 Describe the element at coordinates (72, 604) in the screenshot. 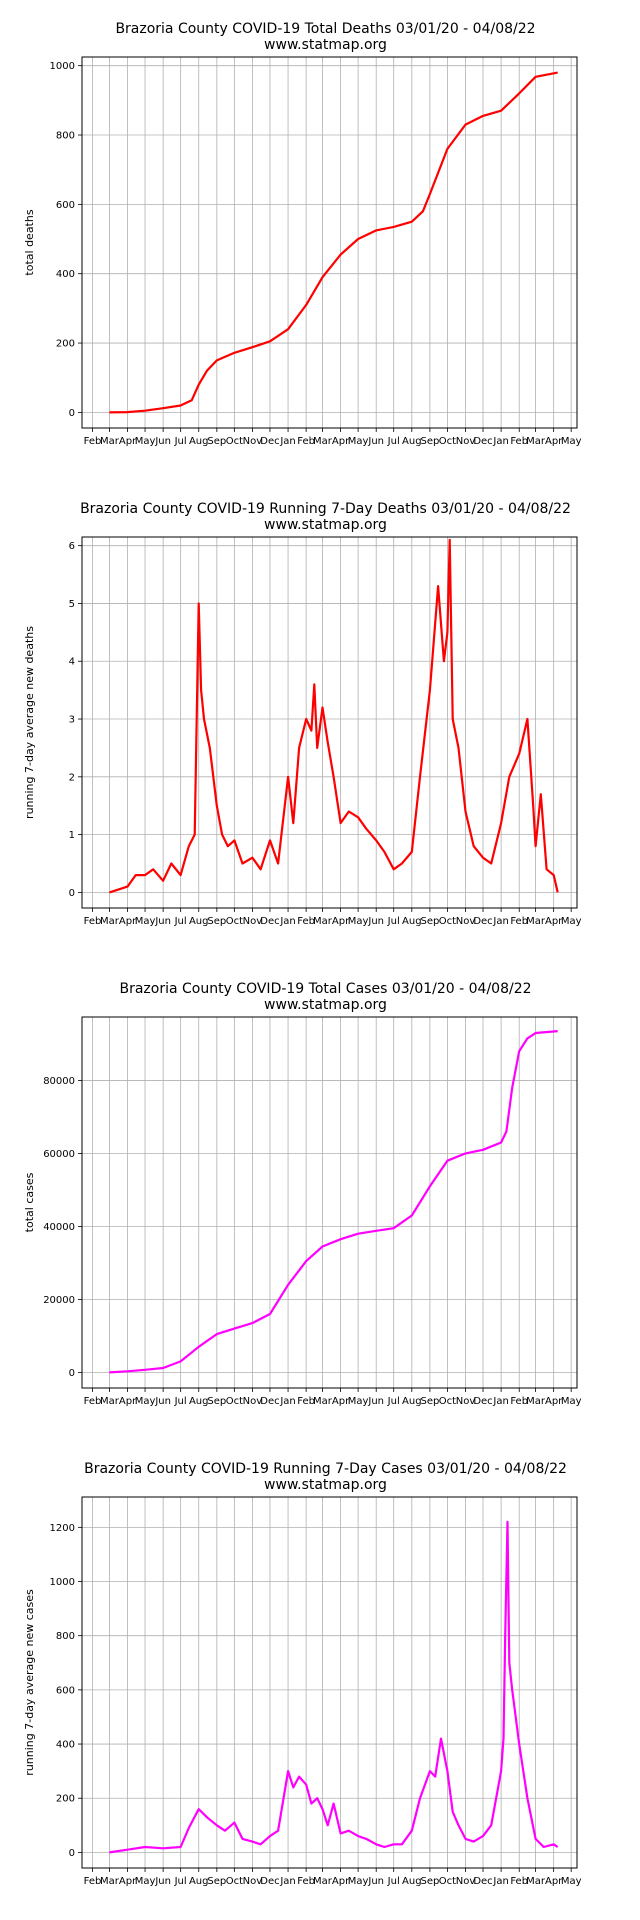

I see `y-tick-label: 5` at that location.